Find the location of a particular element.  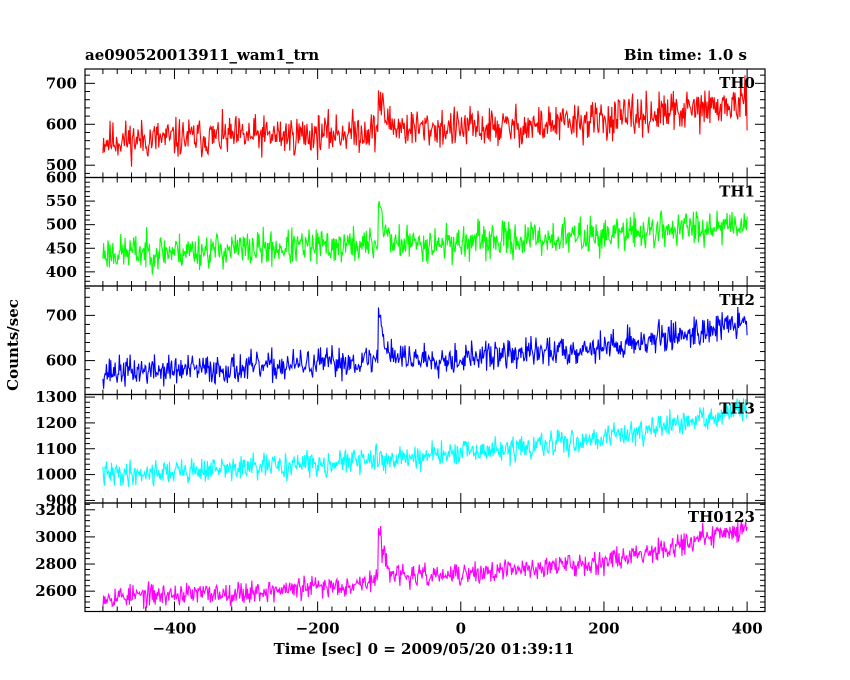

panel-label-th0: TH0 is located at coordinates (737, 83).